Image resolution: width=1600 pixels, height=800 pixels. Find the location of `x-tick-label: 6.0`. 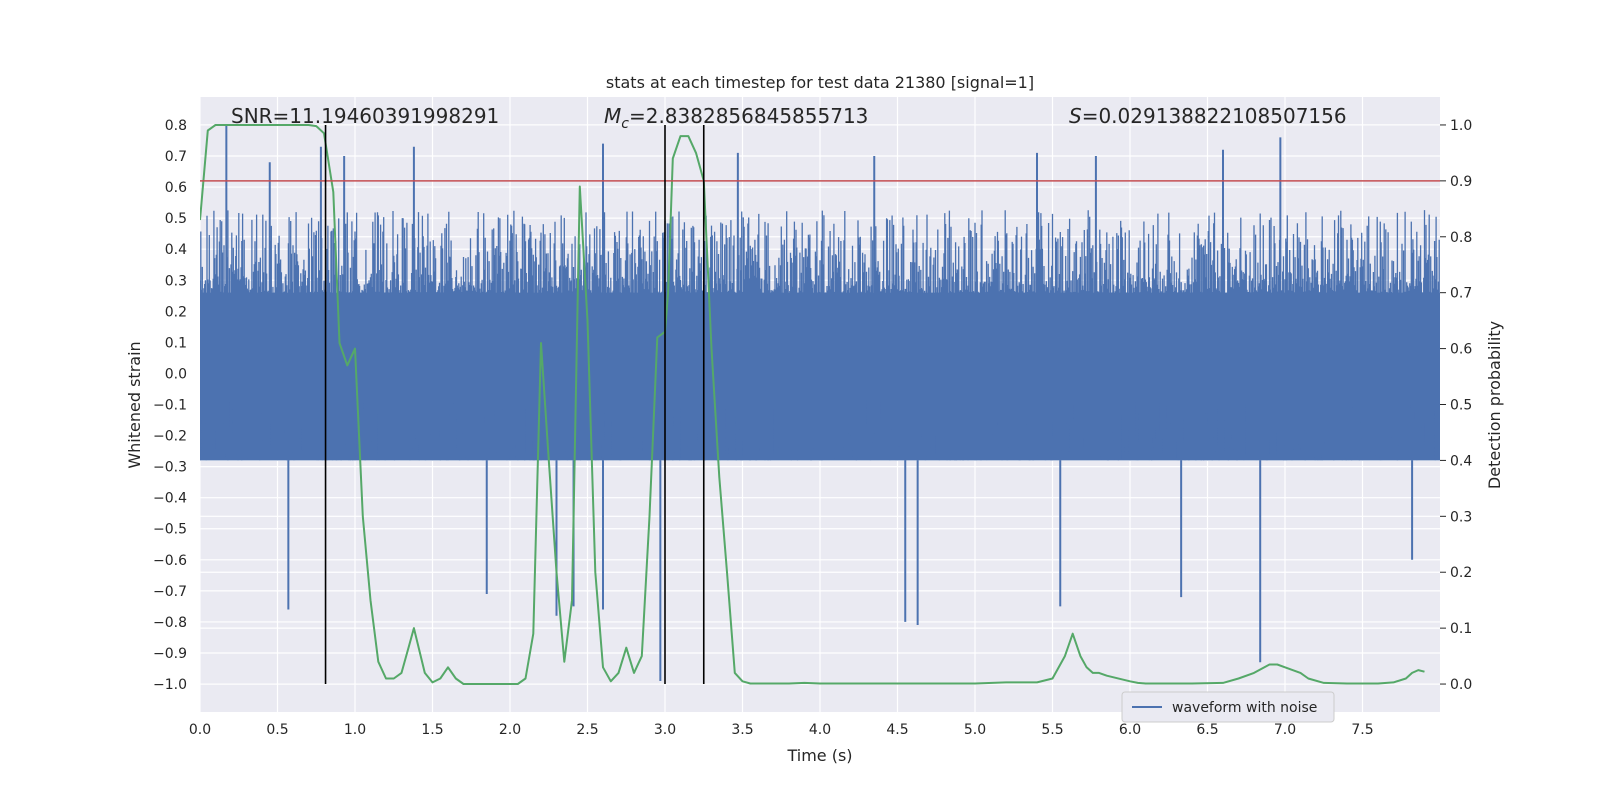

x-tick-label: 6.0 is located at coordinates (1130, 730).